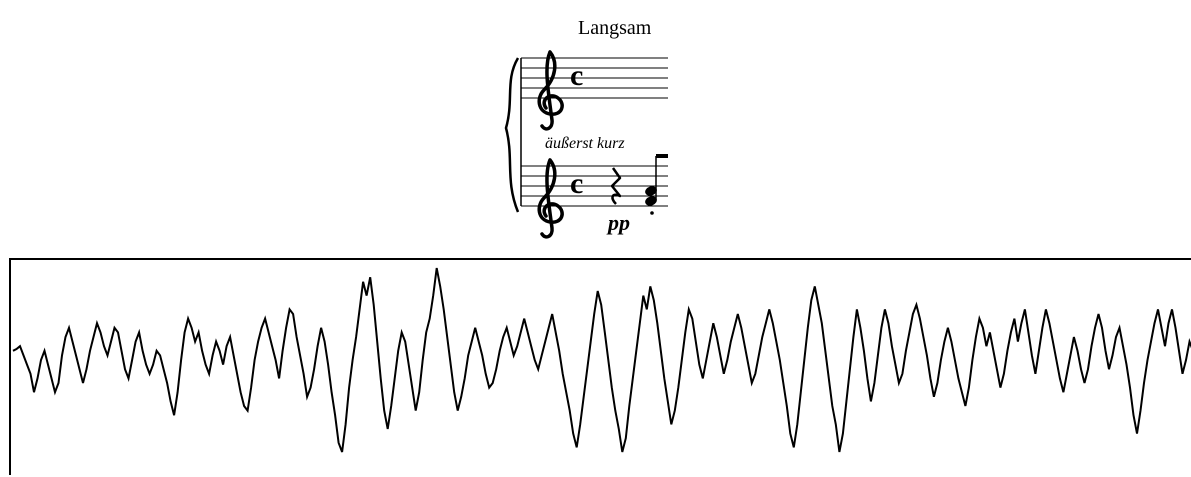 This screenshot has width=1191, height=477. Describe the element at coordinates (585, 143) in the screenshot. I see `expression-text: äußerst kurz` at that location.